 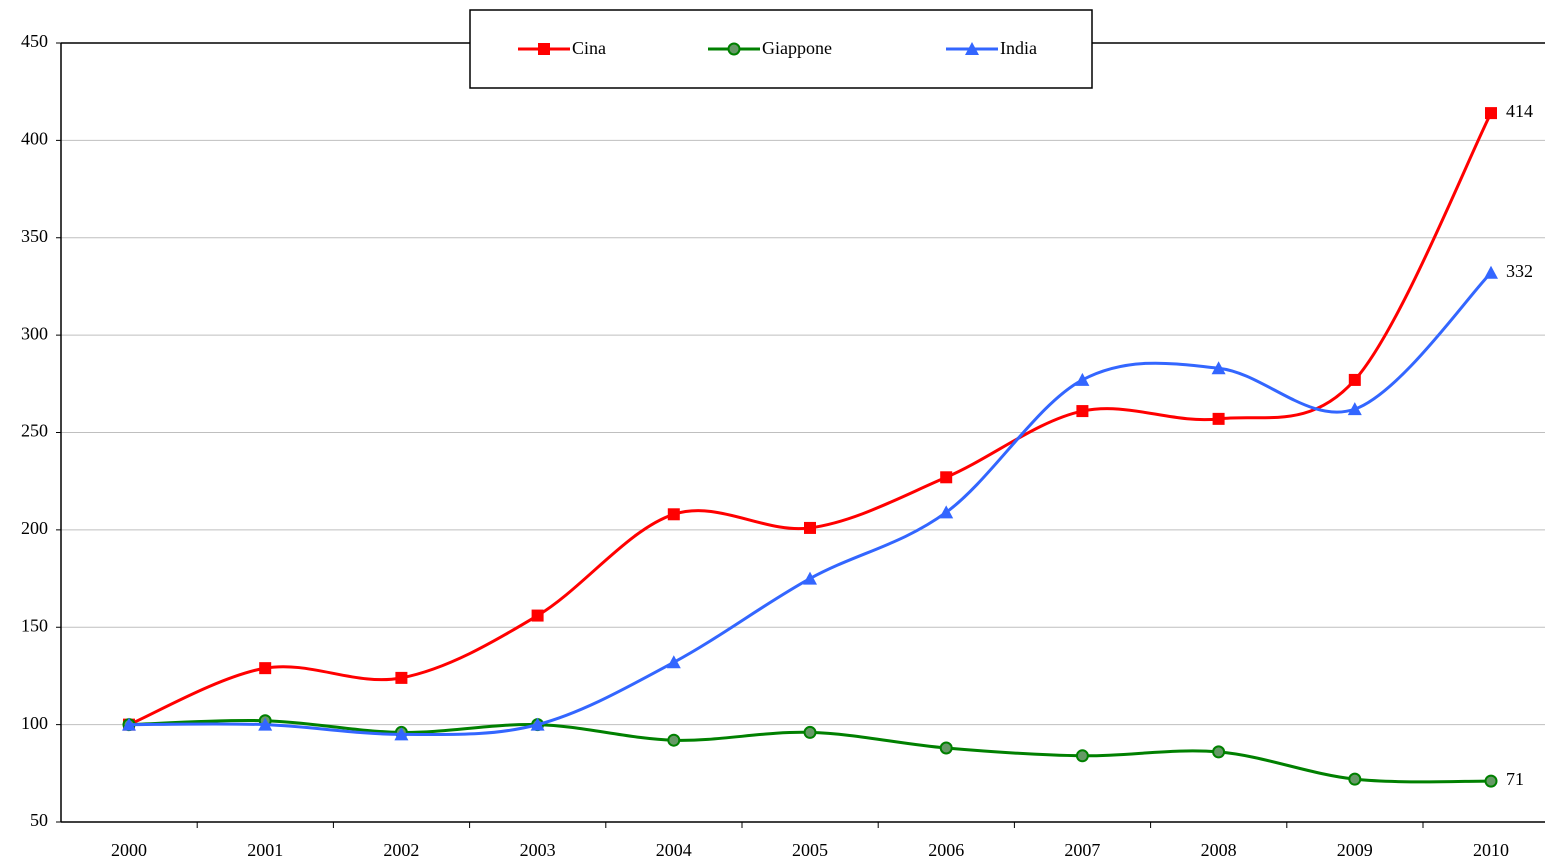 I want to click on x-tick-label: 2002, so click(x=401, y=850).